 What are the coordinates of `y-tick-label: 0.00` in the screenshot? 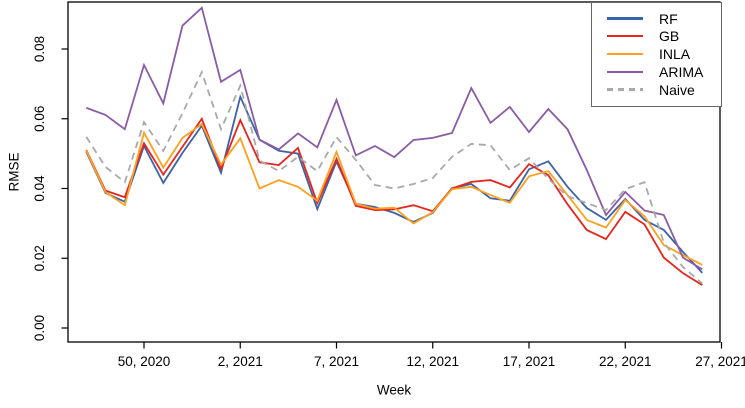 It's located at (39, 328).